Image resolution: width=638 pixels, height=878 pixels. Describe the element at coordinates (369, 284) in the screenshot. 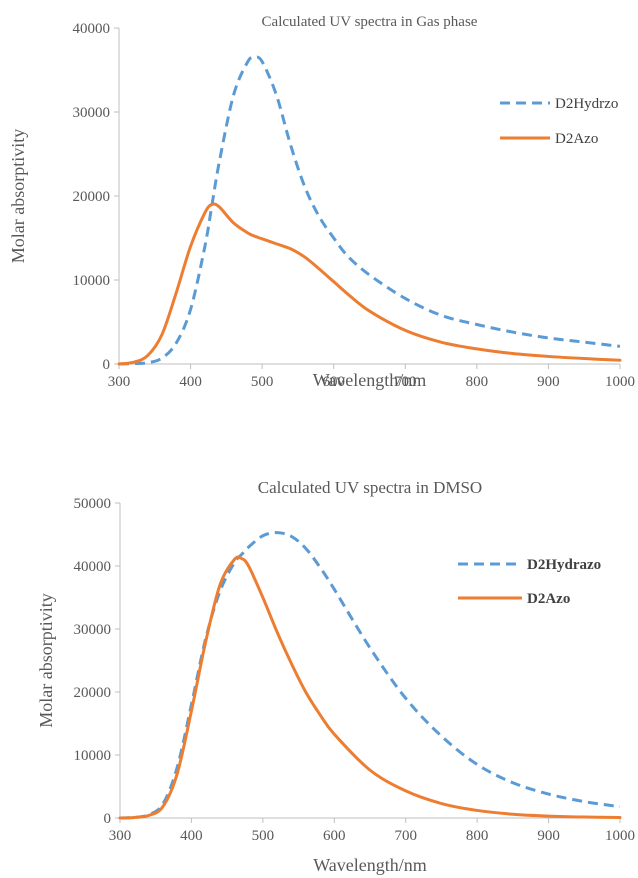

I see `series-line-d2azo` at that location.